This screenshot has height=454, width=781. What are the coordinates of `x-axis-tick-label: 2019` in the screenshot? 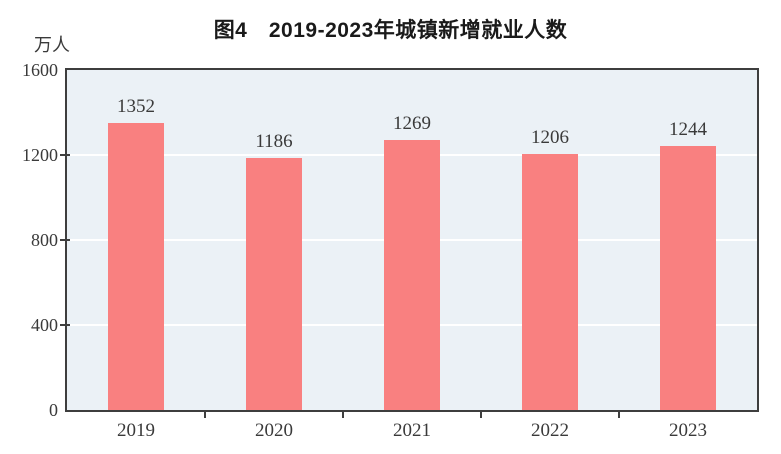 It's located at (136, 430).